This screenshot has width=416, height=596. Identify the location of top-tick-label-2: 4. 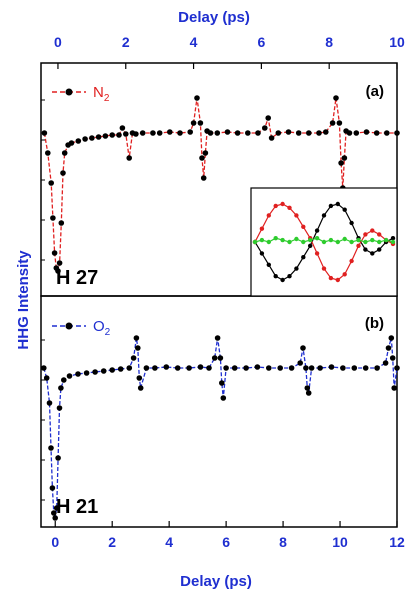
(194, 42).